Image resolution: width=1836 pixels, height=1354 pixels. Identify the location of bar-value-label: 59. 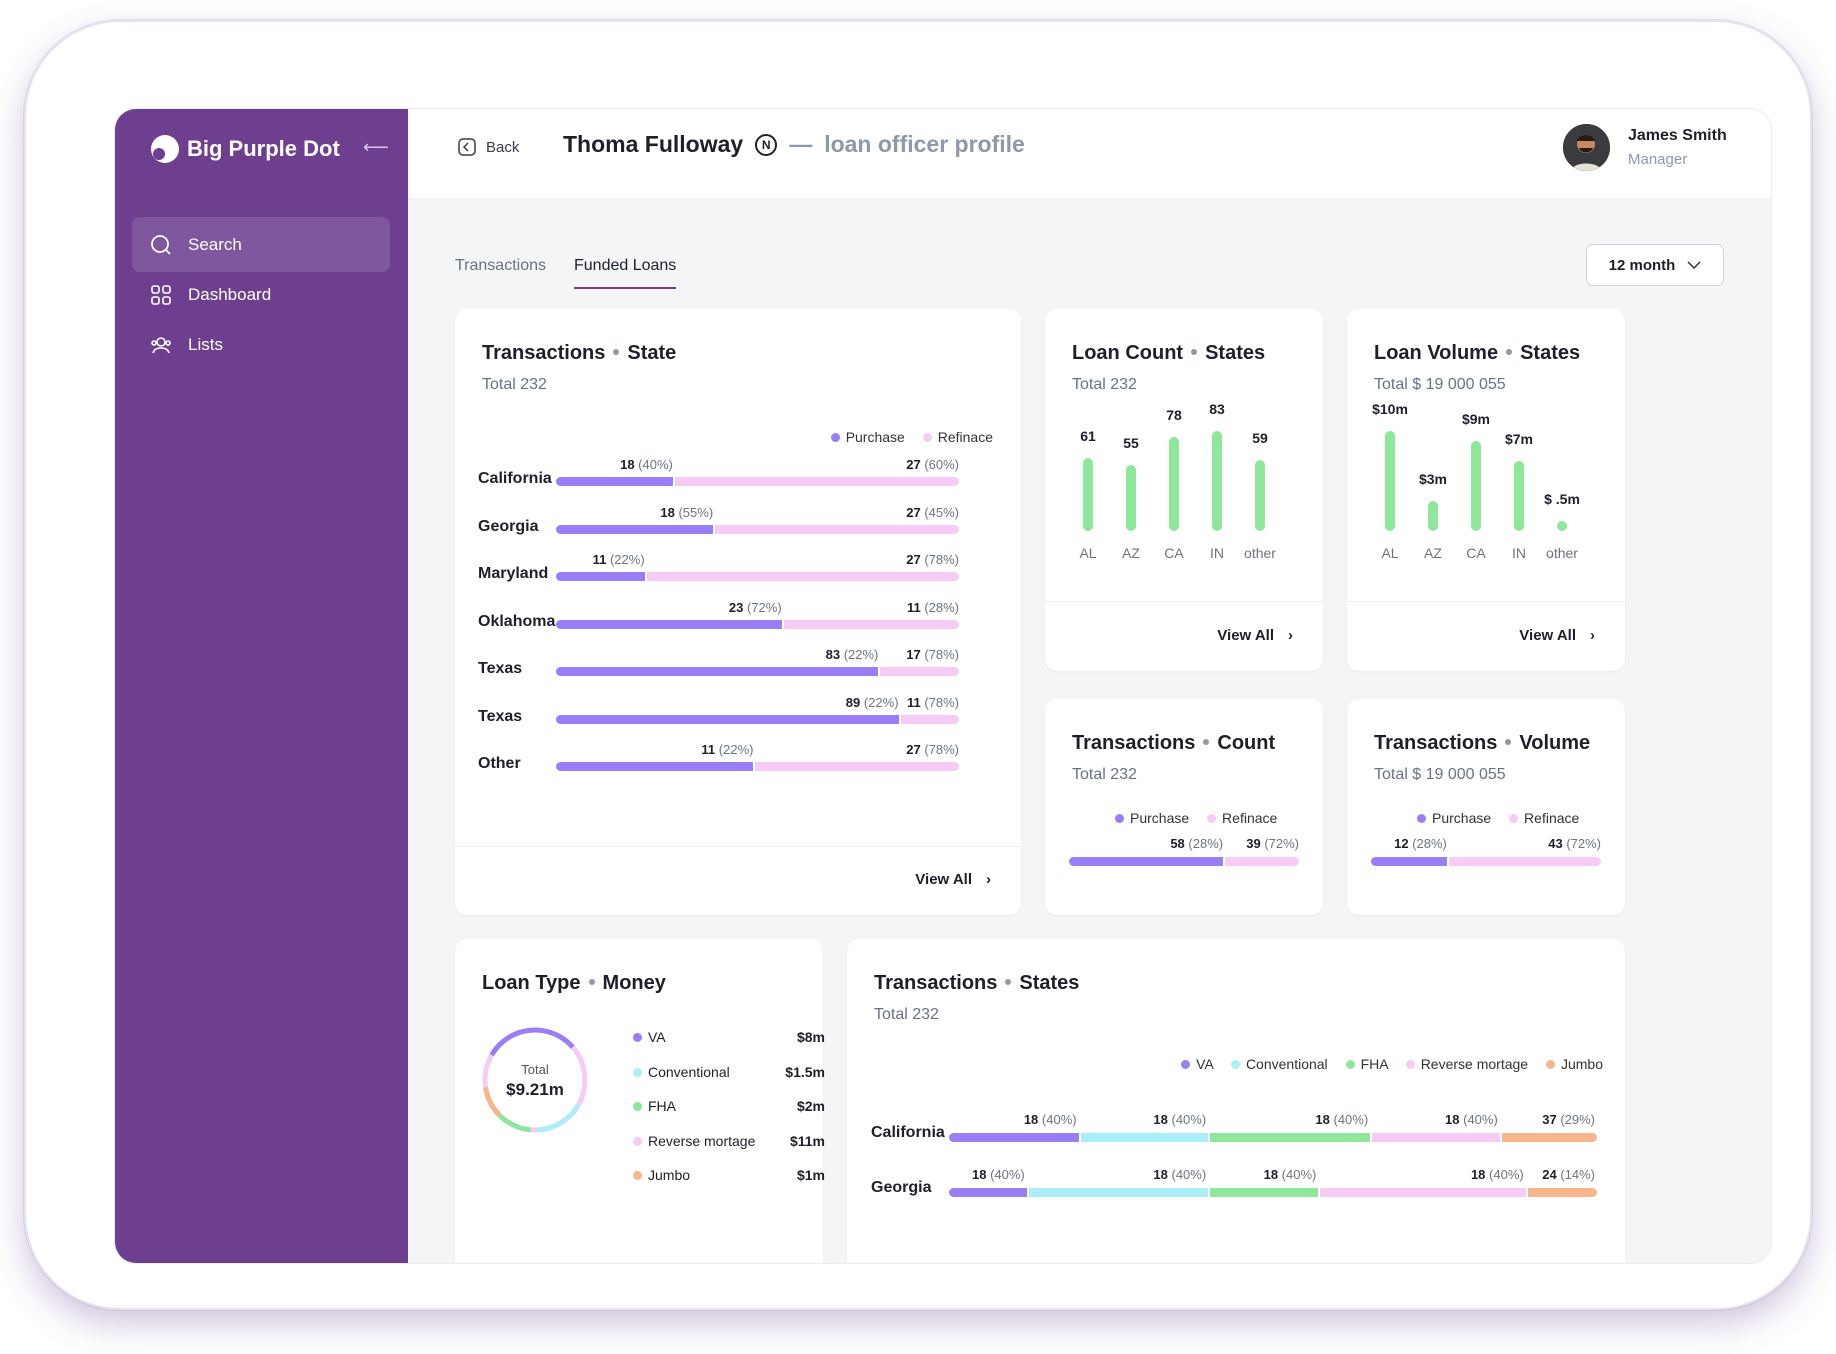
(1260, 437).